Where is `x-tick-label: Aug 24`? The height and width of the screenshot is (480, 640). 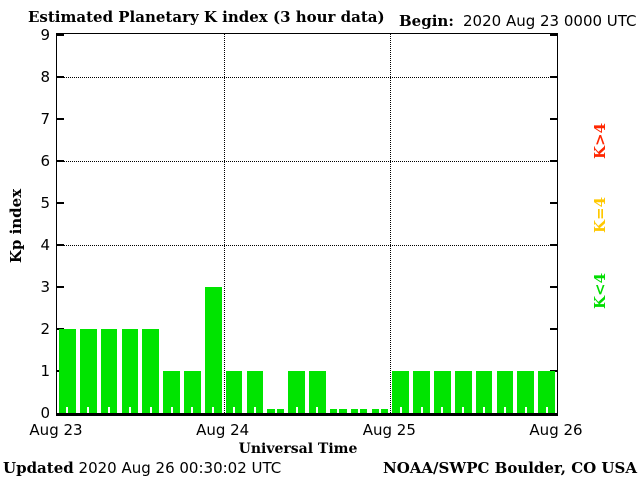
x-tick-label: Aug 24 is located at coordinates (223, 430).